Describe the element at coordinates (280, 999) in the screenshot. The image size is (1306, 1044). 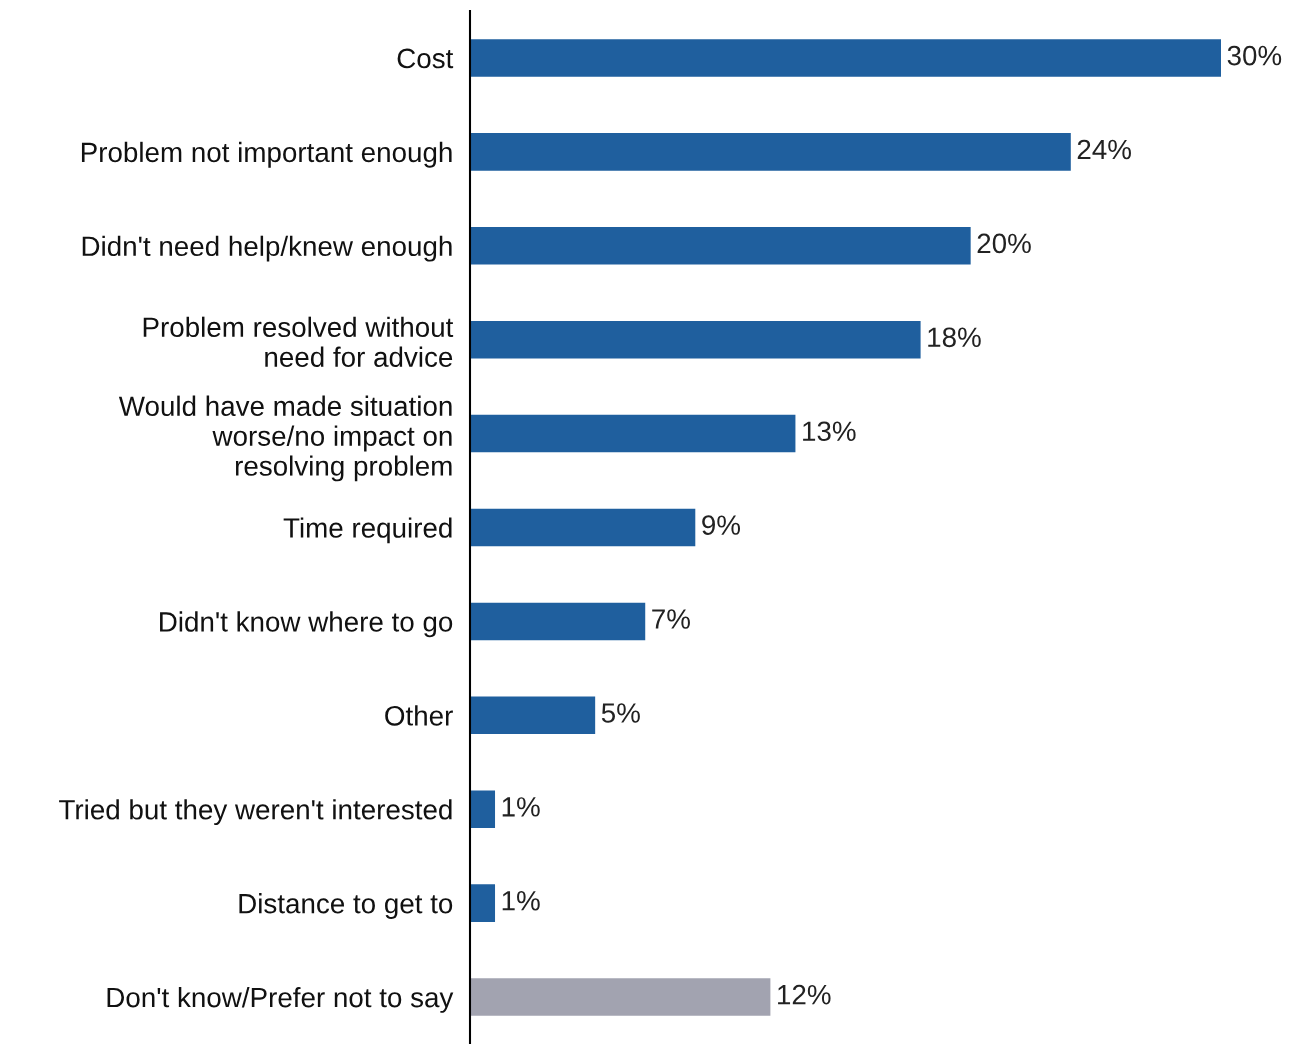
I see `y-tick-label: Don't know/Prefer not to say` at that location.